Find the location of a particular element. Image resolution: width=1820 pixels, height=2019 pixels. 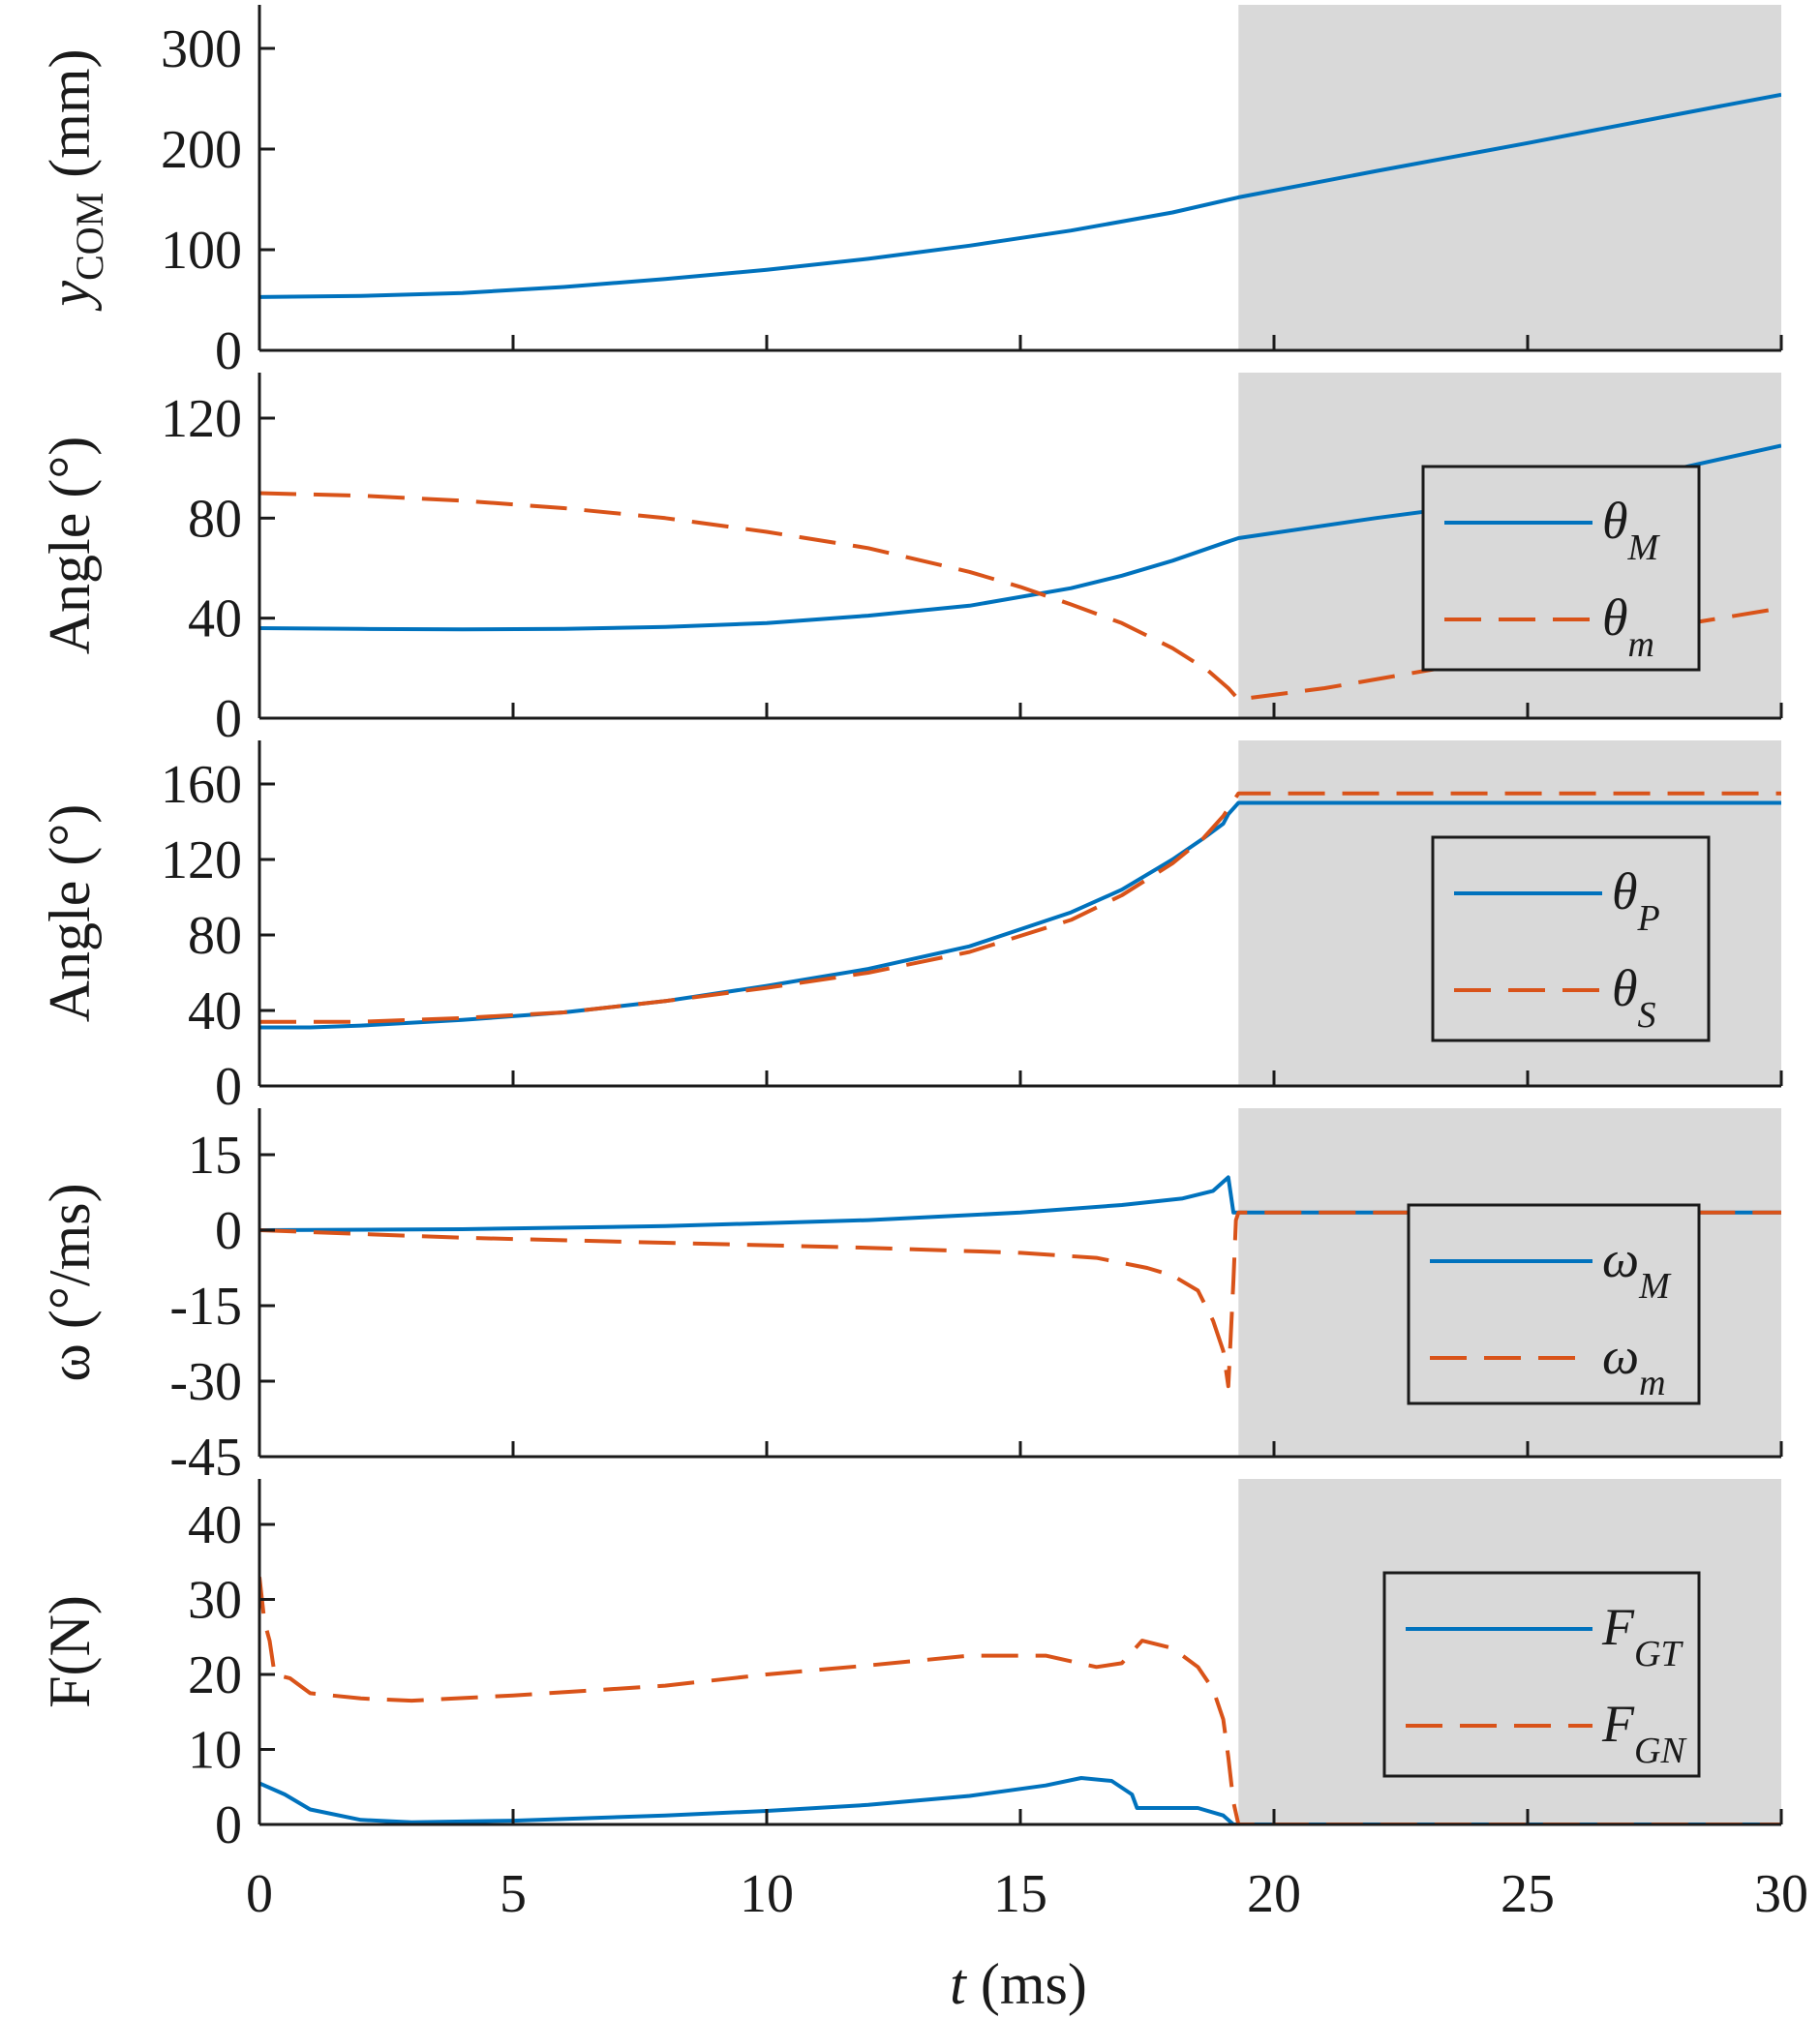

x-tick-label: 15 is located at coordinates (1020, 1894).